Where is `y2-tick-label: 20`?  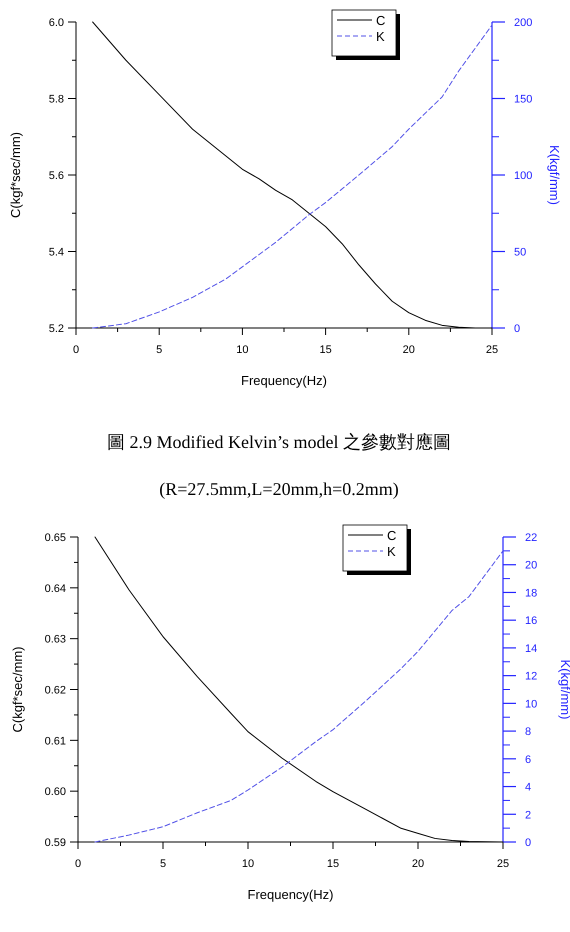
y2-tick-label: 20 is located at coordinates (531, 566).